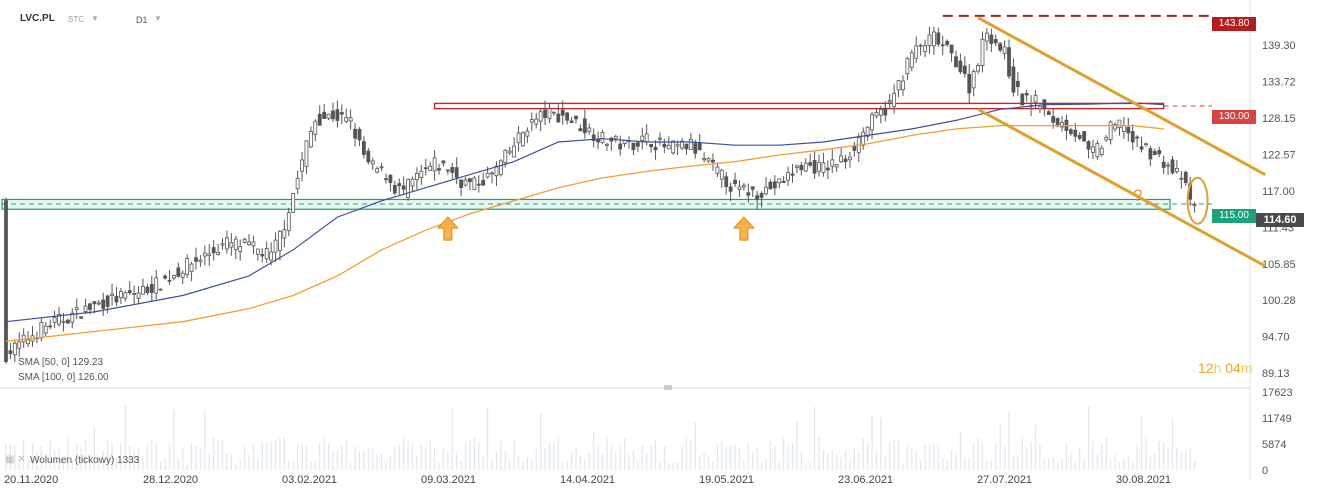 The width and height of the screenshot is (1323, 493). Describe the element at coordinates (1206, 368) in the screenshot. I see `timer-hours: 12` at that location.